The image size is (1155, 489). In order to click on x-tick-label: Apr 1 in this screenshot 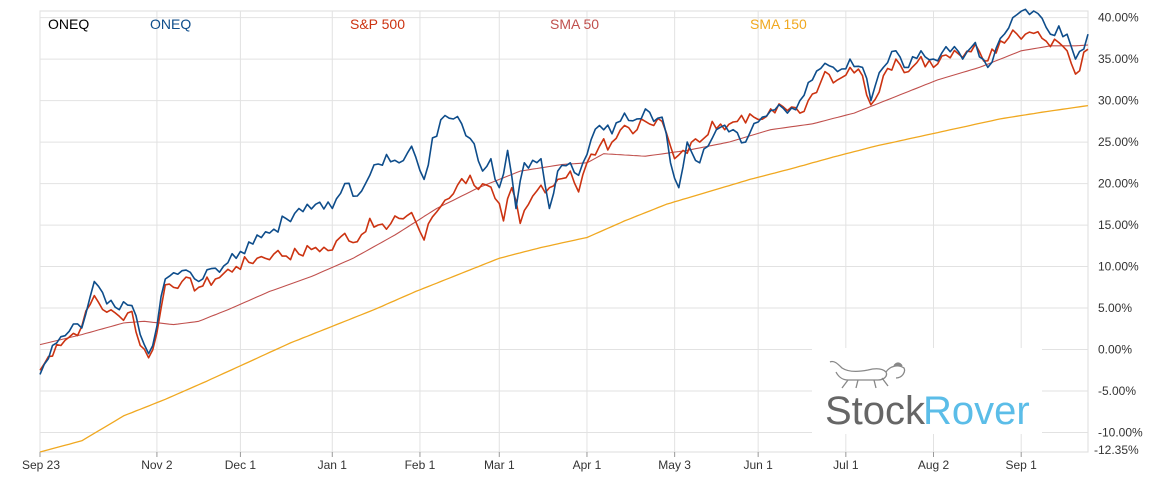, I will do `click(587, 465)`.